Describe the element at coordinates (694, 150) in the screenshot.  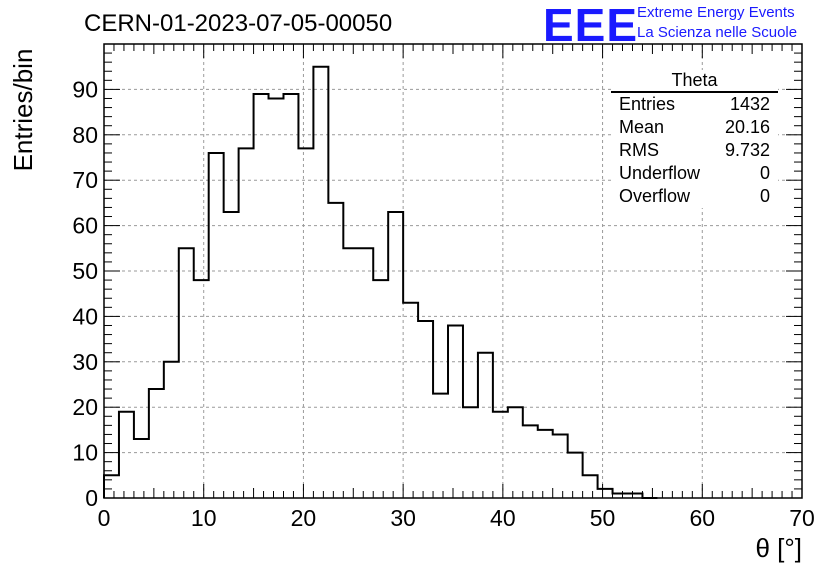
I see `stats-row-rms: RMS 9.732` at that location.